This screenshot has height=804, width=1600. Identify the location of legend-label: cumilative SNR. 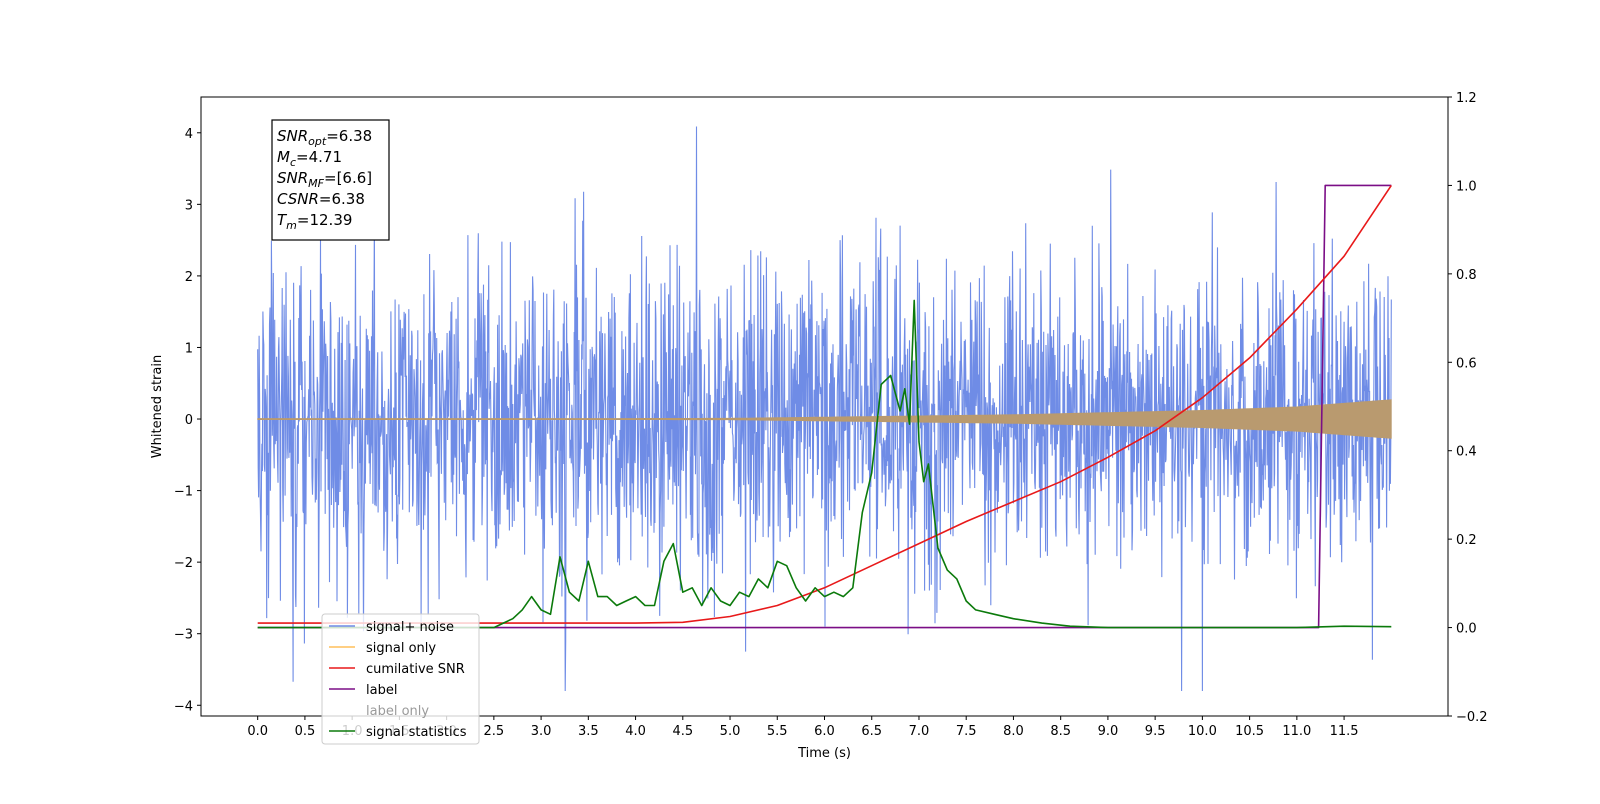
(415, 669).